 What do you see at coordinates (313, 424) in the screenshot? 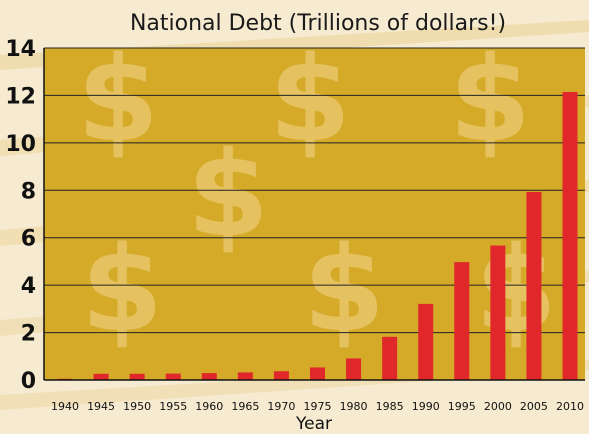
I see `x-axis-label: Year` at bounding box center [313, 424].